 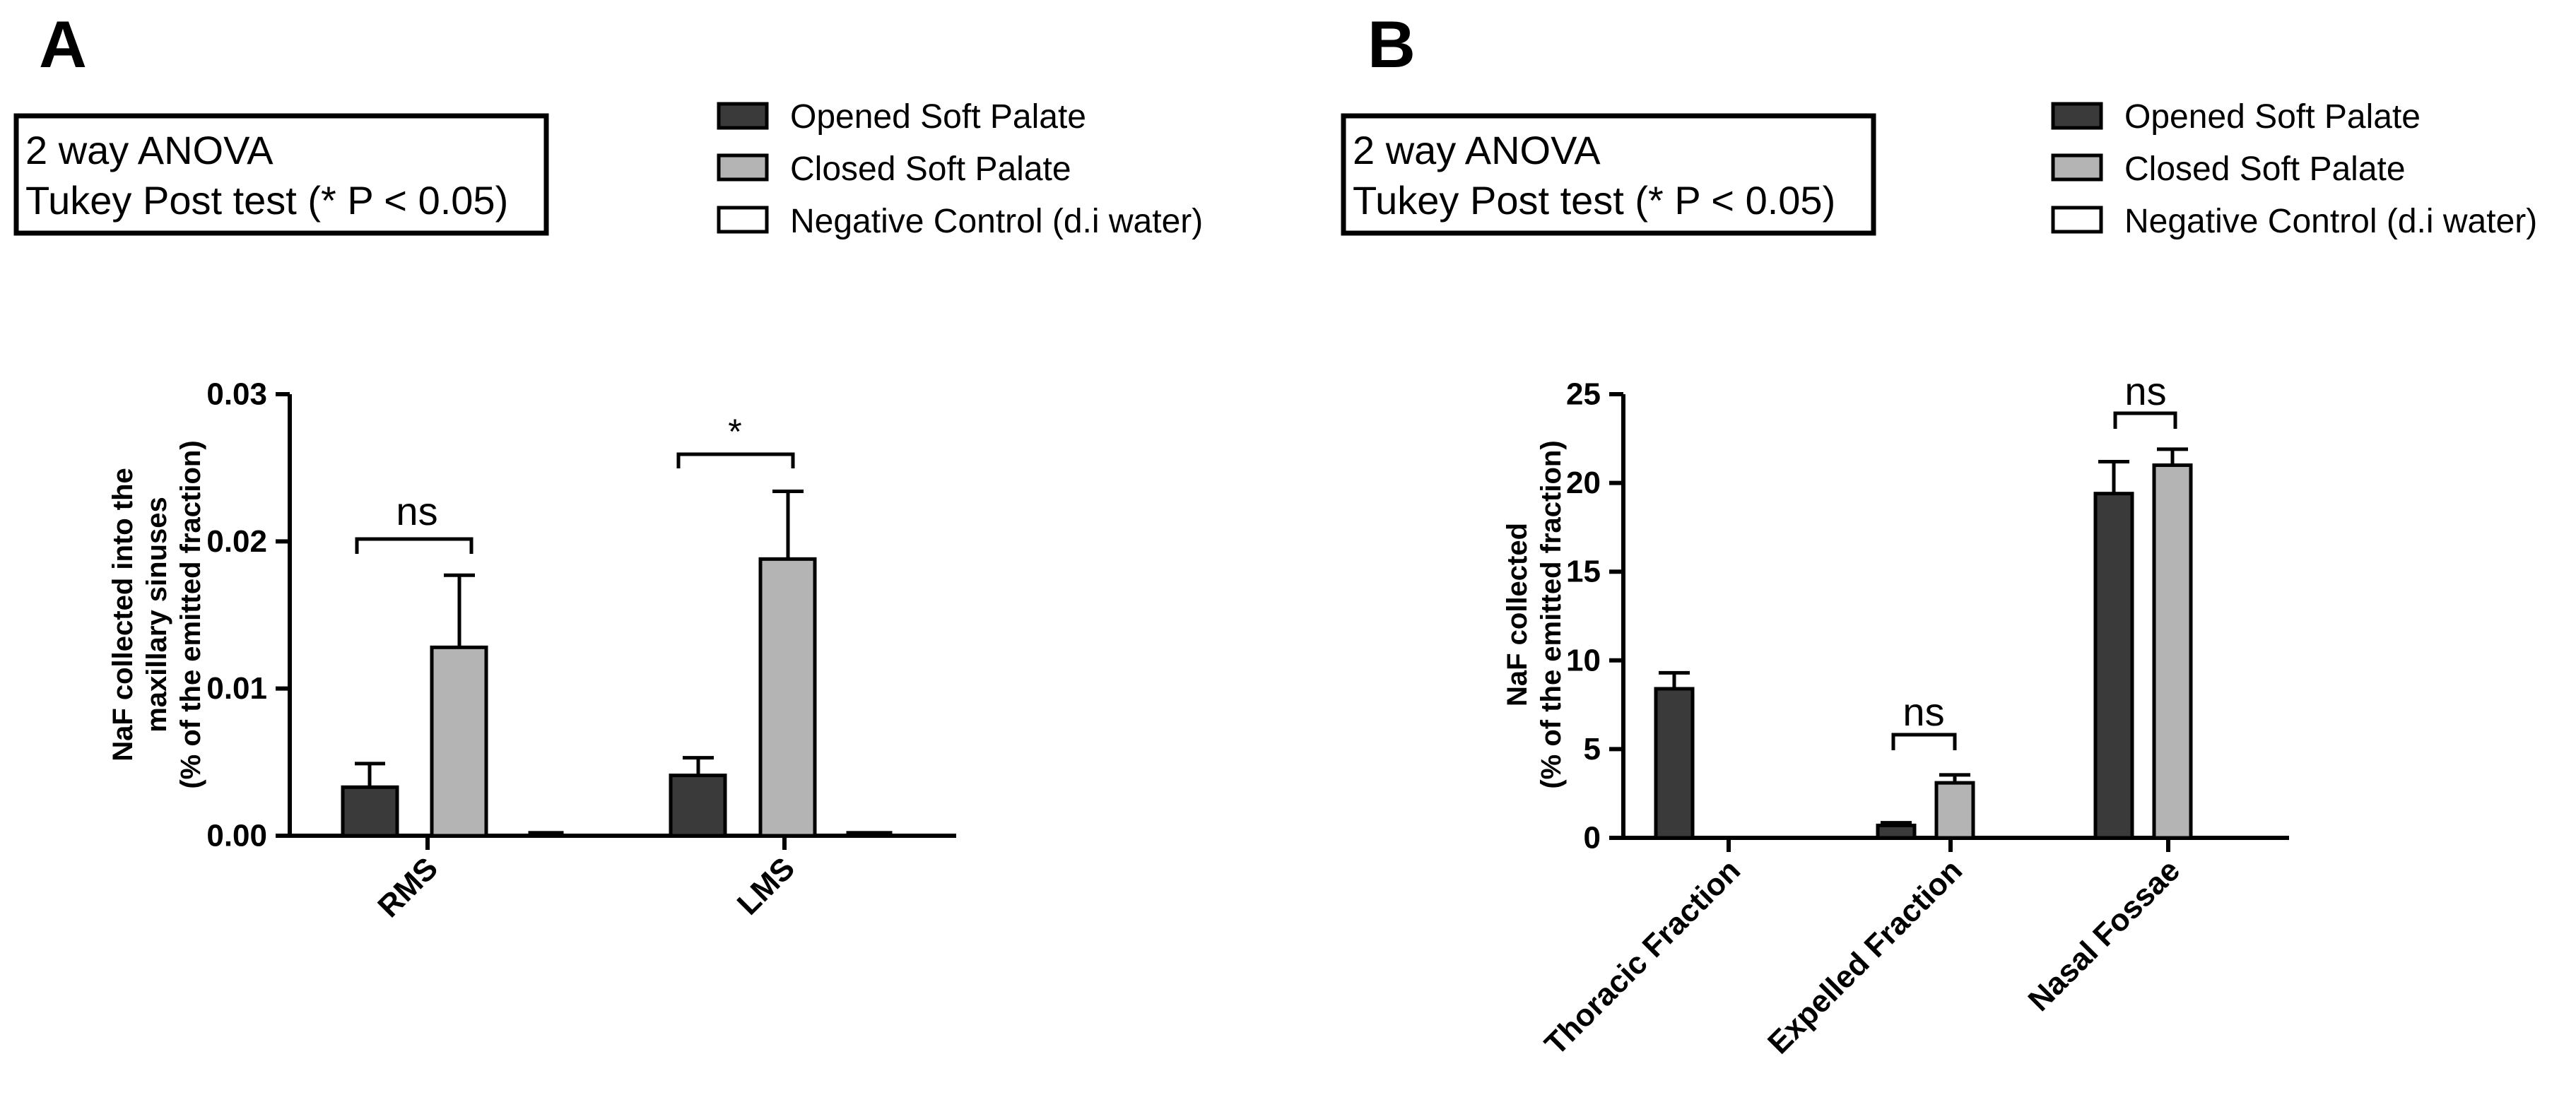 I want to click on bar-b-opened-nasal, so click(x=2113, y=666).